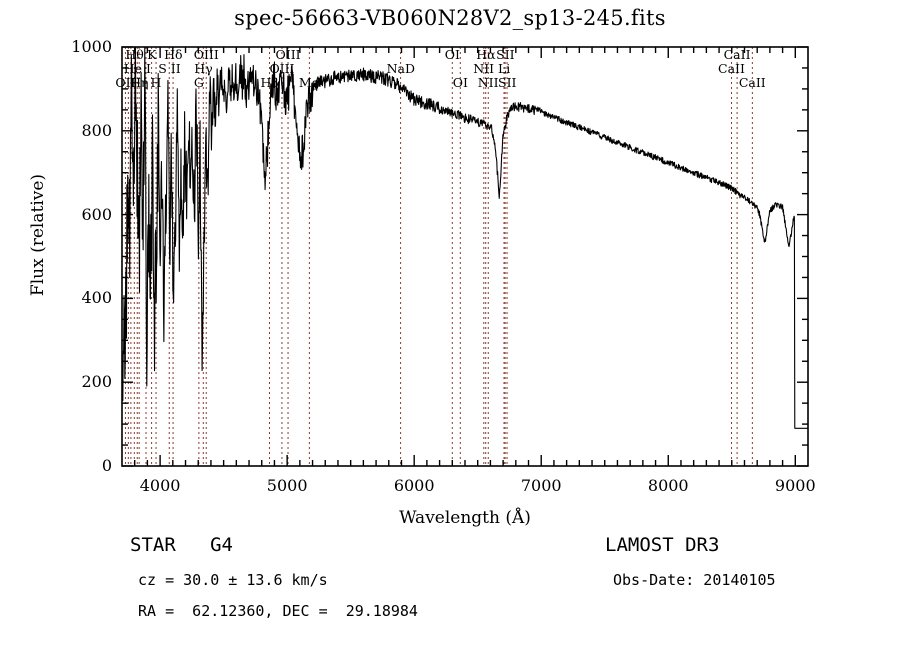 This screenshot has width=900, height=649. What do you see at coordinates (169, 68) in the screenshot?
I see `spectral-line-label: S II` at bounding box center [169, 68].